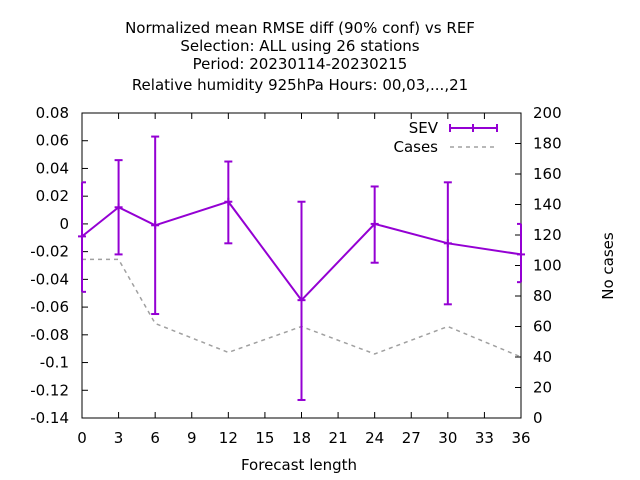 Image resolution: width=640 pixels, height=480 pixels. What do you see at coordinates (49, 252) in the screenshot?
I see `y-tick-label: -0.02` at bounding box center [49, 252].